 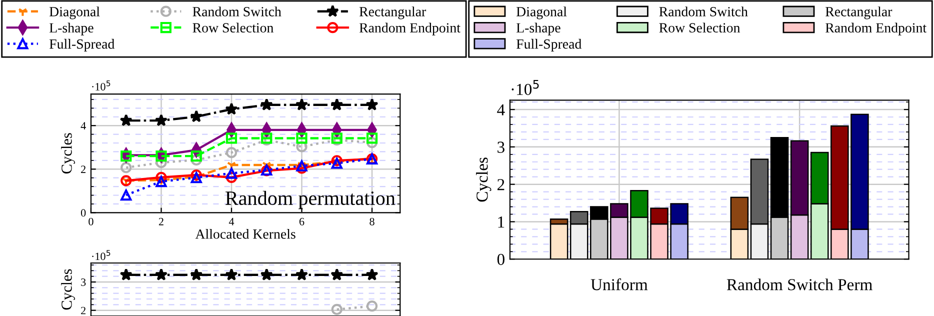 I want to click on x-axis-title: Allocated Kernels, so click(x=245, y=233).